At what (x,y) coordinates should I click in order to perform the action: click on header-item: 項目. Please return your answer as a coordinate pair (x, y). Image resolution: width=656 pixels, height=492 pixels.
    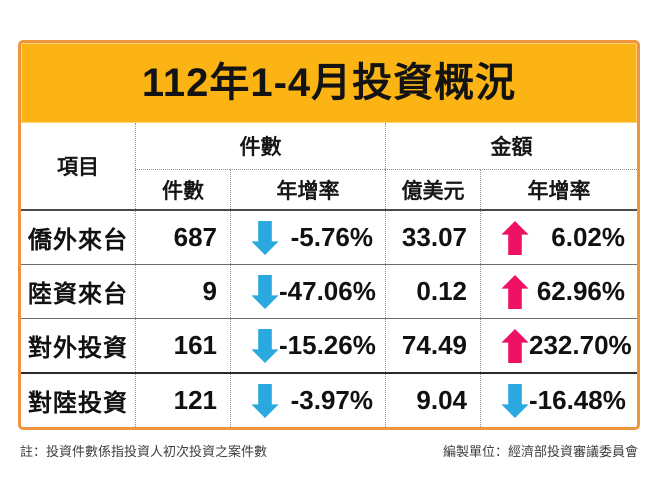
    Looking at the image, I should click on (78, 167).